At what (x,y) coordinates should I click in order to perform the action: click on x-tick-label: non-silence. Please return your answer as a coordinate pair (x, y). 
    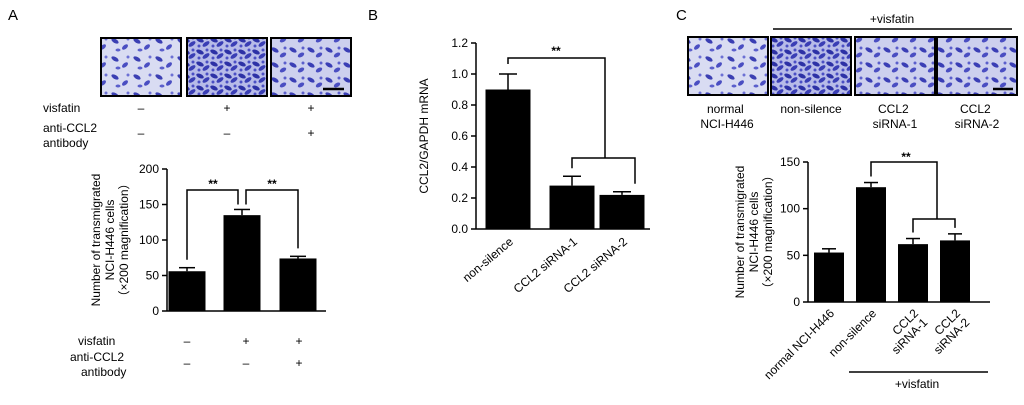
    Looking at the image, I should click on (488, 259).